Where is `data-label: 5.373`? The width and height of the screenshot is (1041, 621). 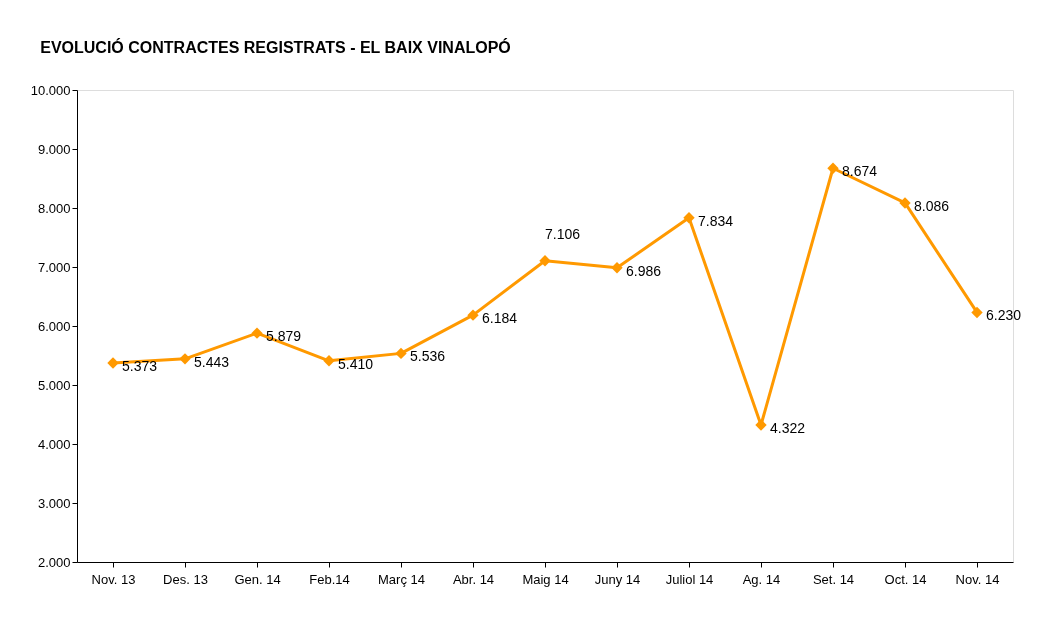 data-label: 5.373 is located at coordinates (140, 365).